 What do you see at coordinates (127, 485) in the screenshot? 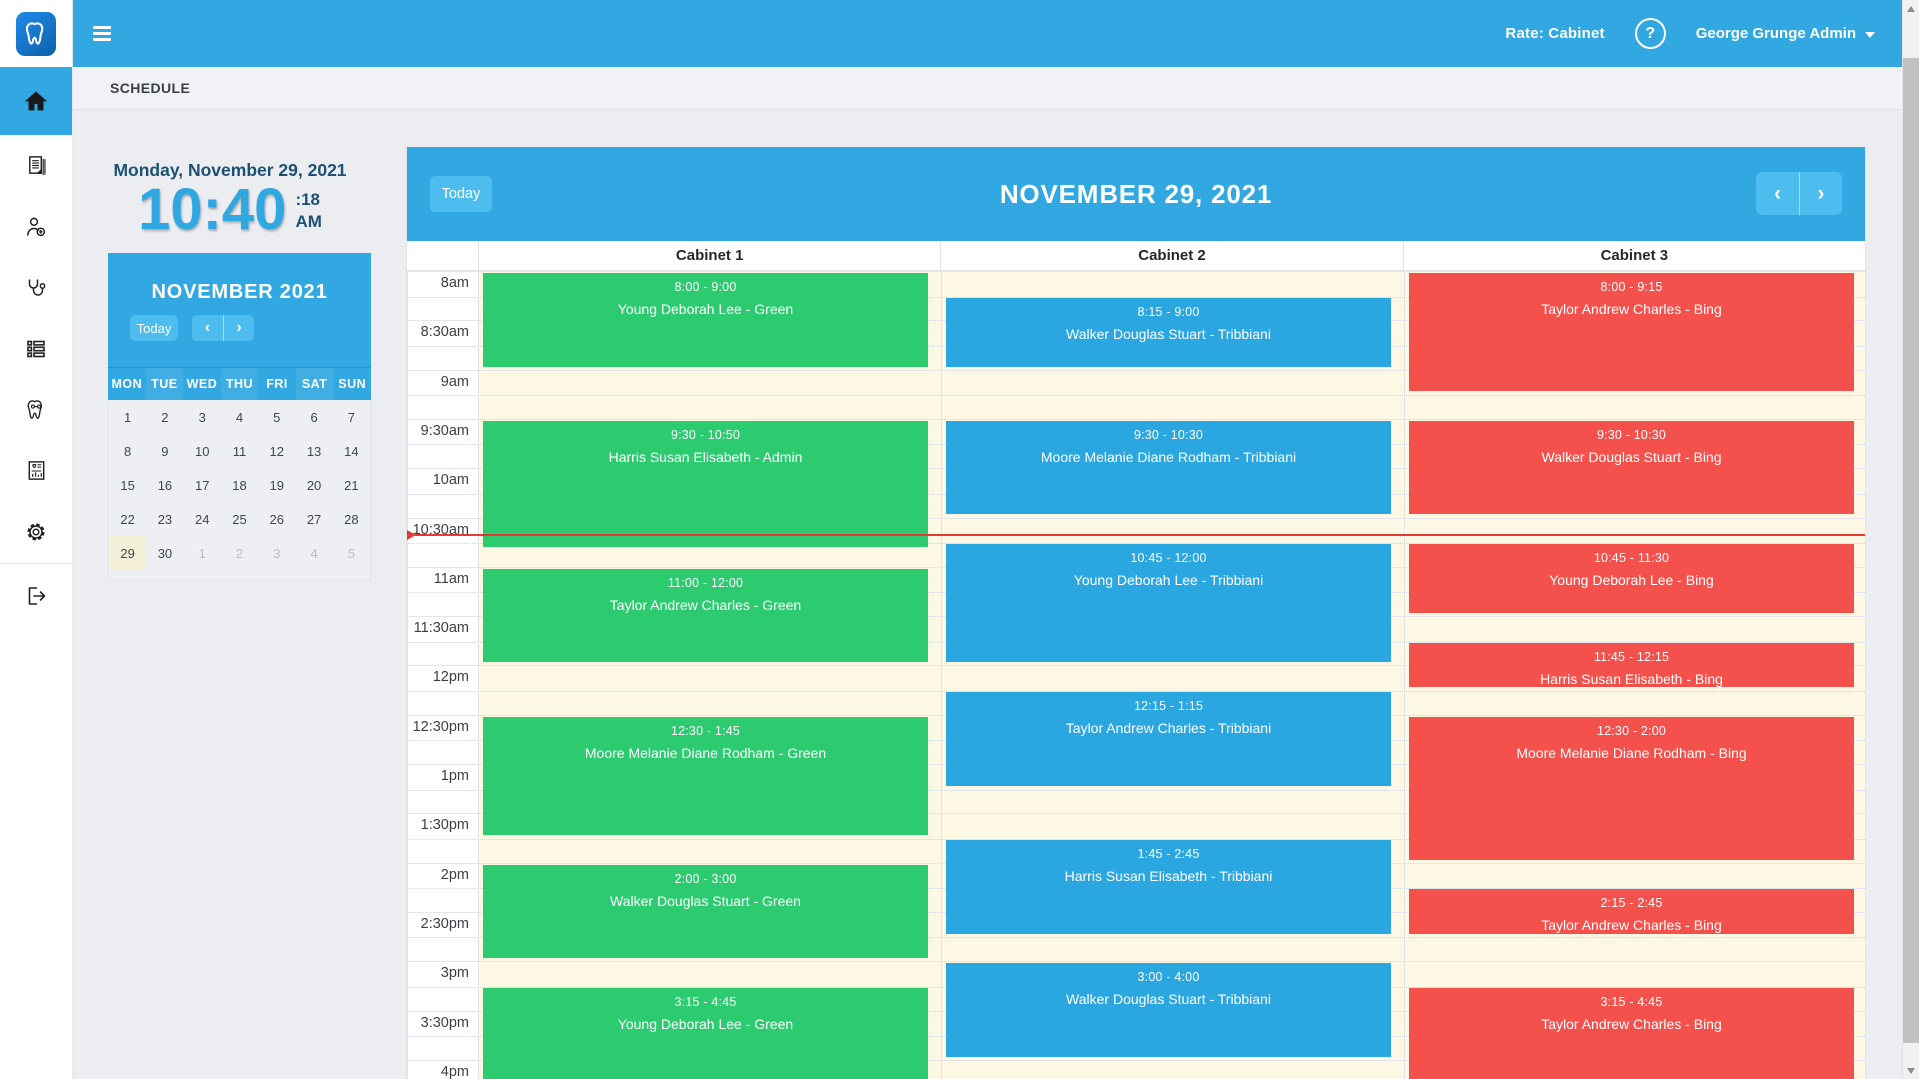
I see `mini-calendar-day: 15` at bounding box center [127, 485].